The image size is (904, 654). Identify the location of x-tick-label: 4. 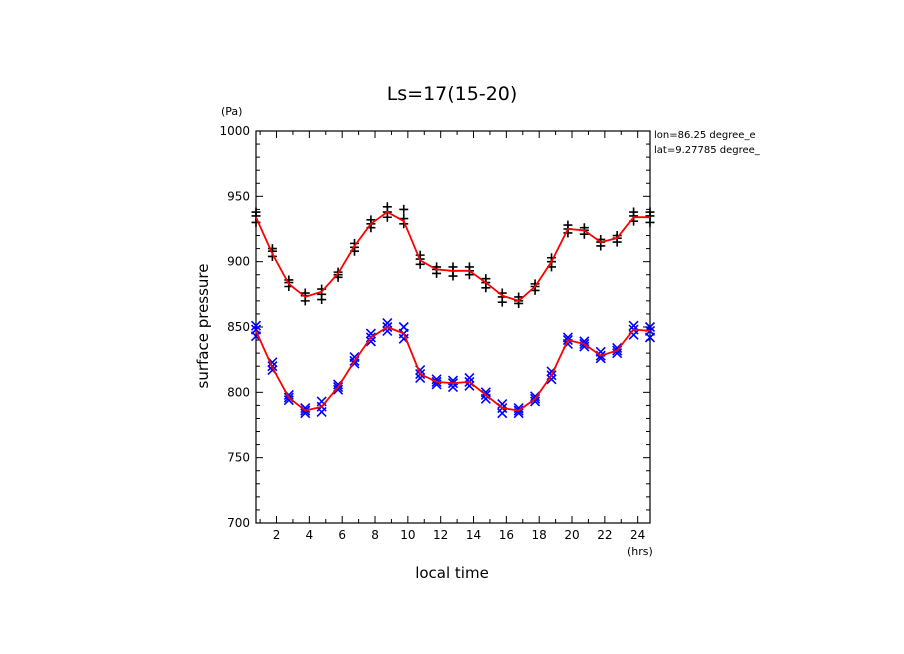
(310, 535).